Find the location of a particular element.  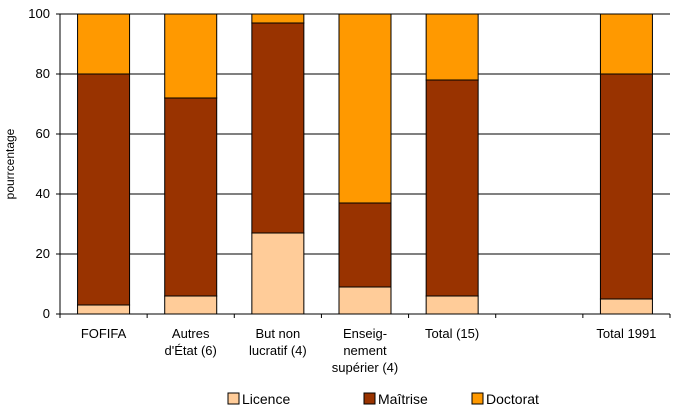

x-category-label: d'État (6) is located at coordinates (191, 350).